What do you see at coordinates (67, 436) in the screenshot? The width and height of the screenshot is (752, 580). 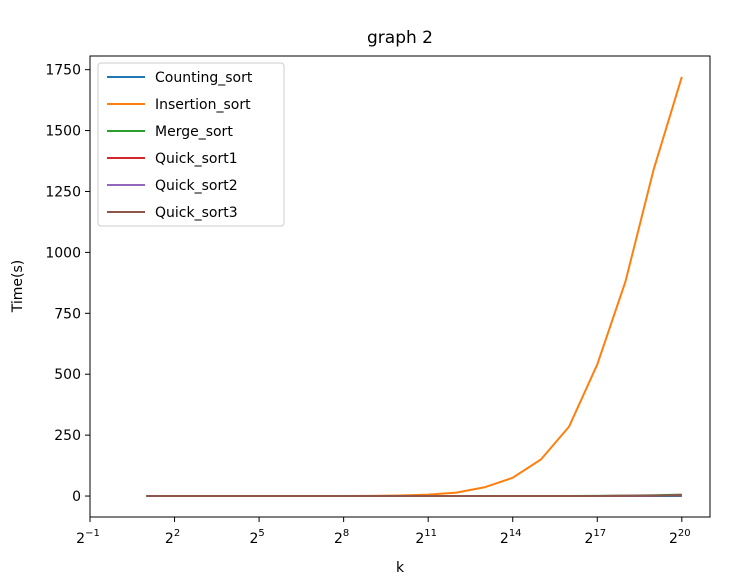 I see `y-tick-label: 250` at bounding box center [67, 436].